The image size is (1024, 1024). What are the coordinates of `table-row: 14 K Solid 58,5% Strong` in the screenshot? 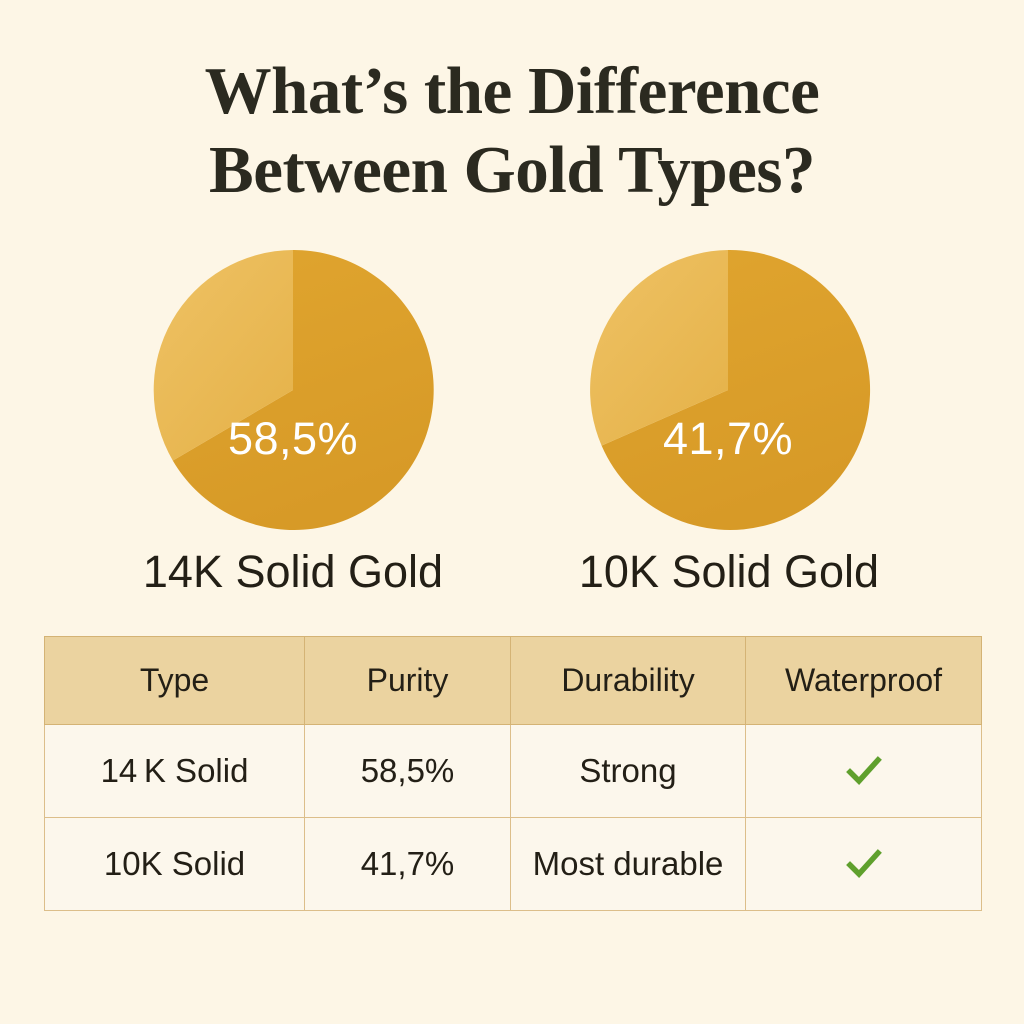 It's located at (513, 771).